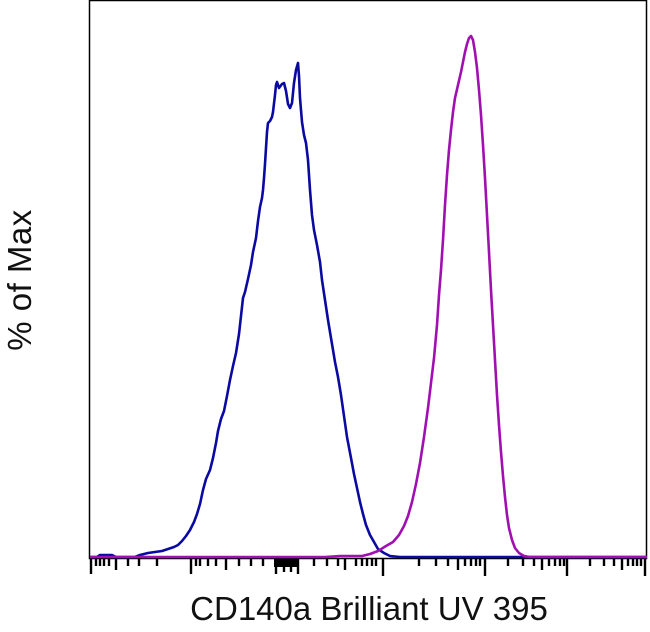 This screenshot has height=632, width=650. I want to click on y-axis-label: % of Max, so click(20, 280).